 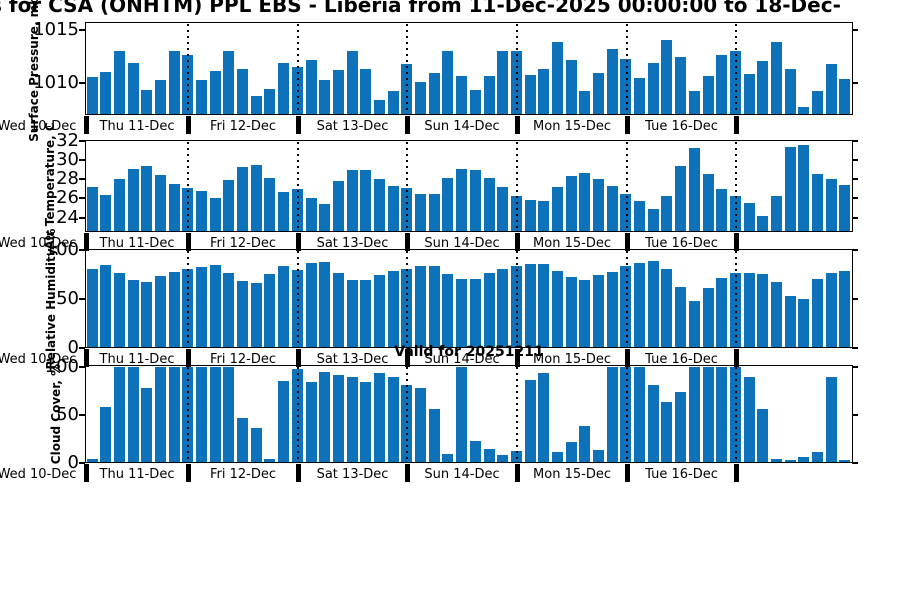 What do you see at coordinates (73, 347) in the screenshot?
I see `y-tick-label: 0` at bounding box center [73, 347].